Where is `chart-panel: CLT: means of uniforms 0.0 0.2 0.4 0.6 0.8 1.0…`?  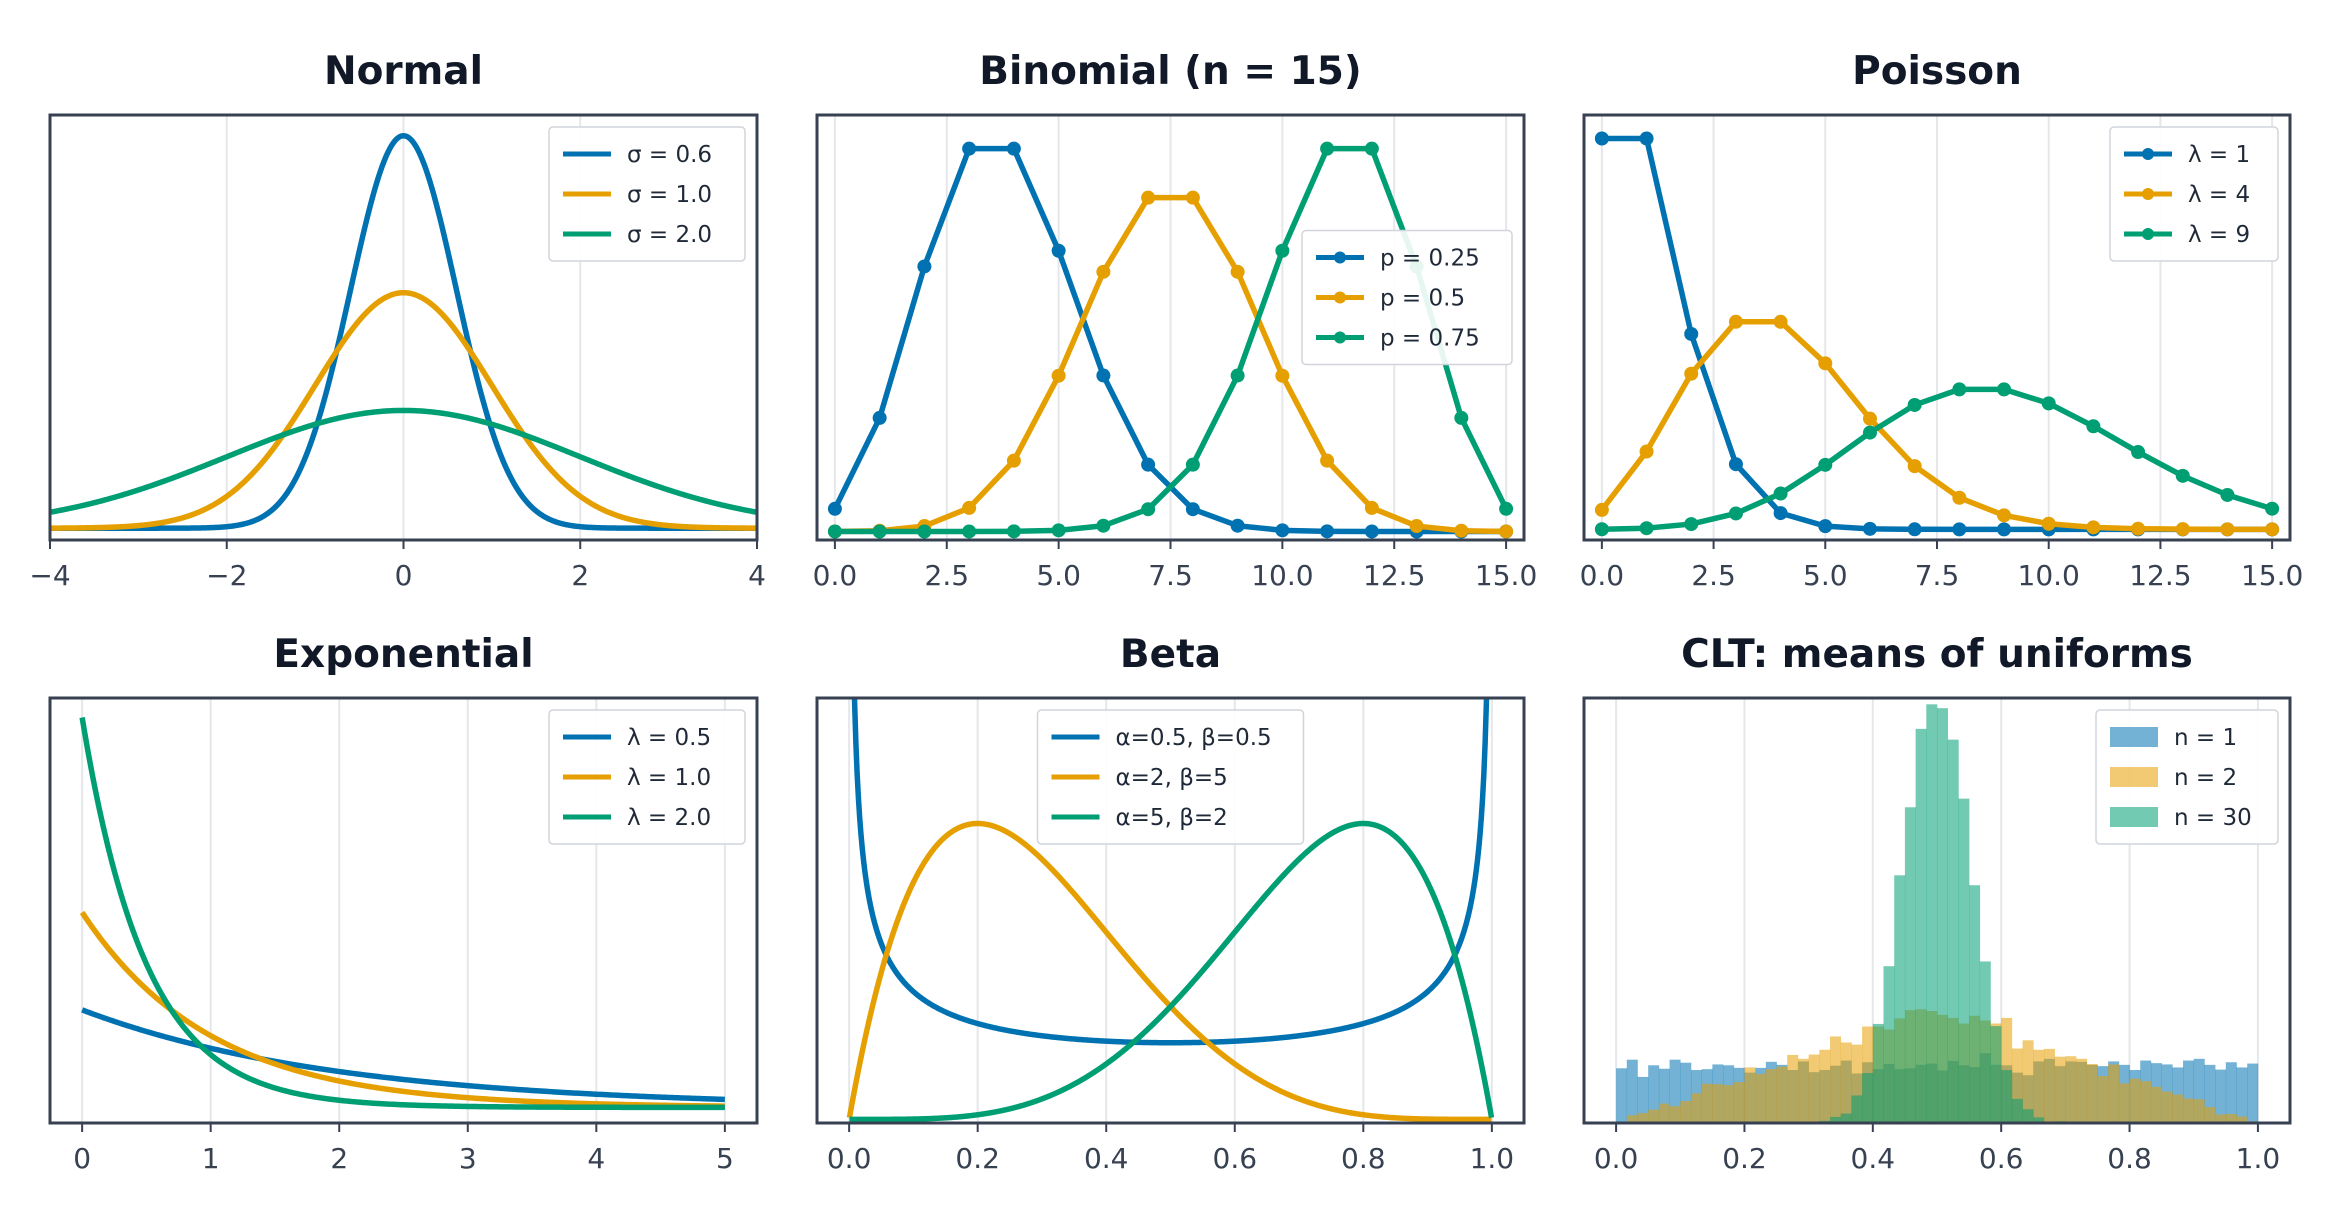
chart-panel: CLT: means of uniforms 0.0 0.2 0.4 0.6 0.8 1.0… is located at coordinates (1937, 903).